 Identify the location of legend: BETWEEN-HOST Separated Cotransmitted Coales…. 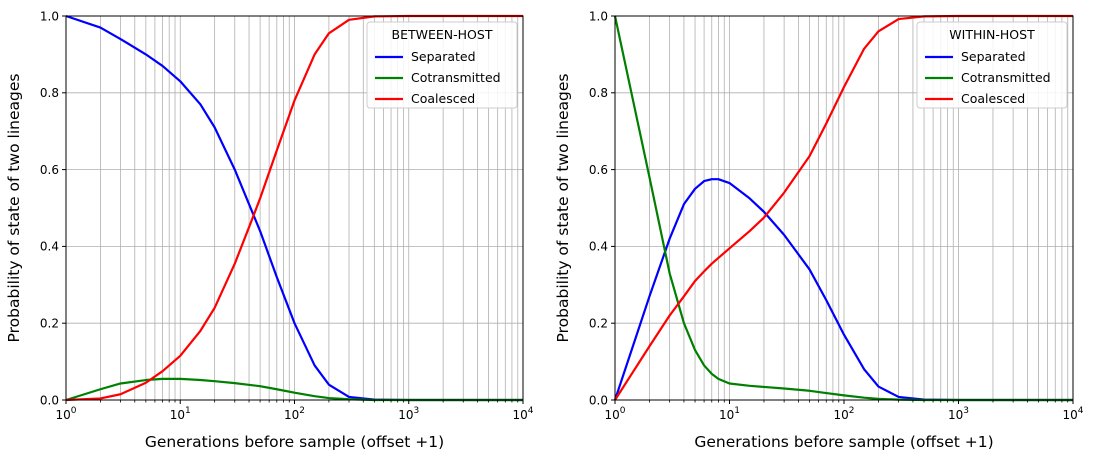
(442, 65).